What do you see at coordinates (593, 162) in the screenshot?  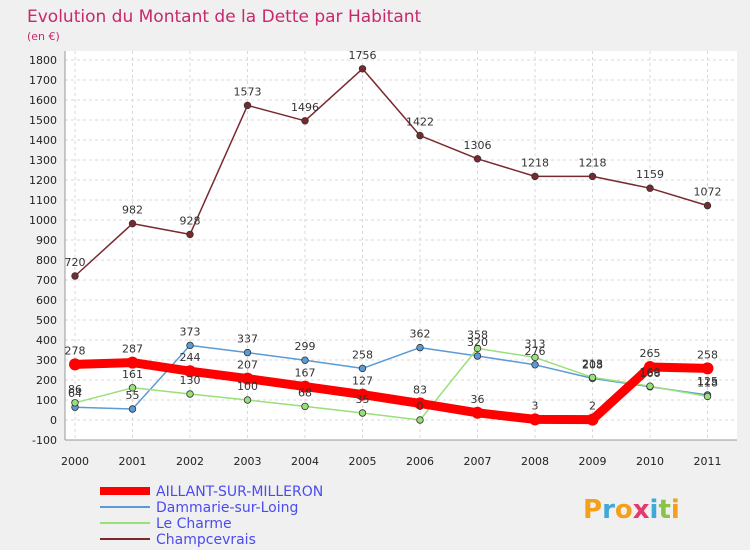 I see `data-label: 1218` at bounding box center [593, 162].